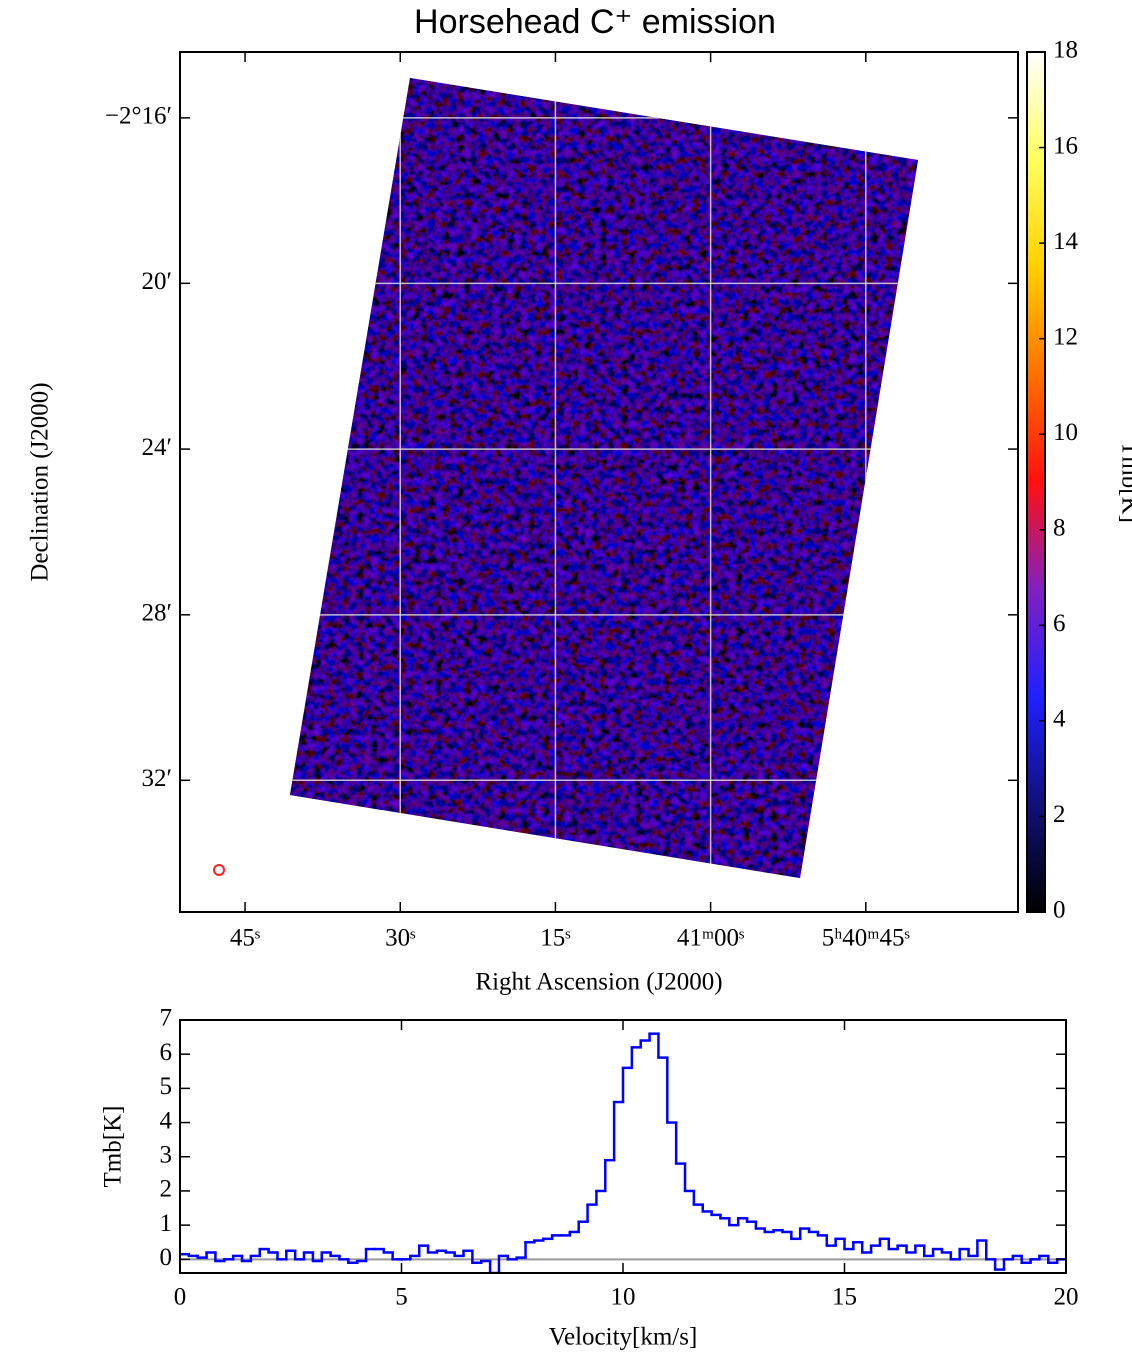 This screenshot has width=1132, height=1363. What do you see at coordinates (623, 1297) in the screenshot?
I see `x-tick-label: 10` at bounding box center [623, 1297].